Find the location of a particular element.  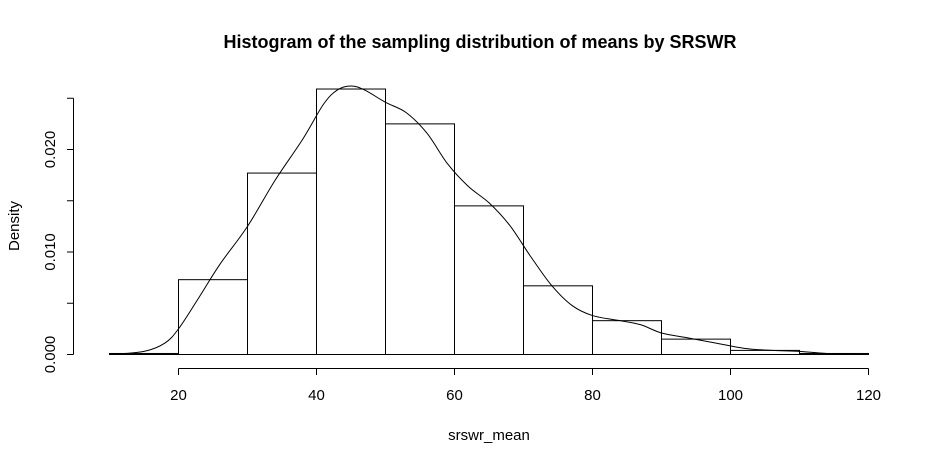

x-tick-label-1: 40 is located at coordinates (316, 395).